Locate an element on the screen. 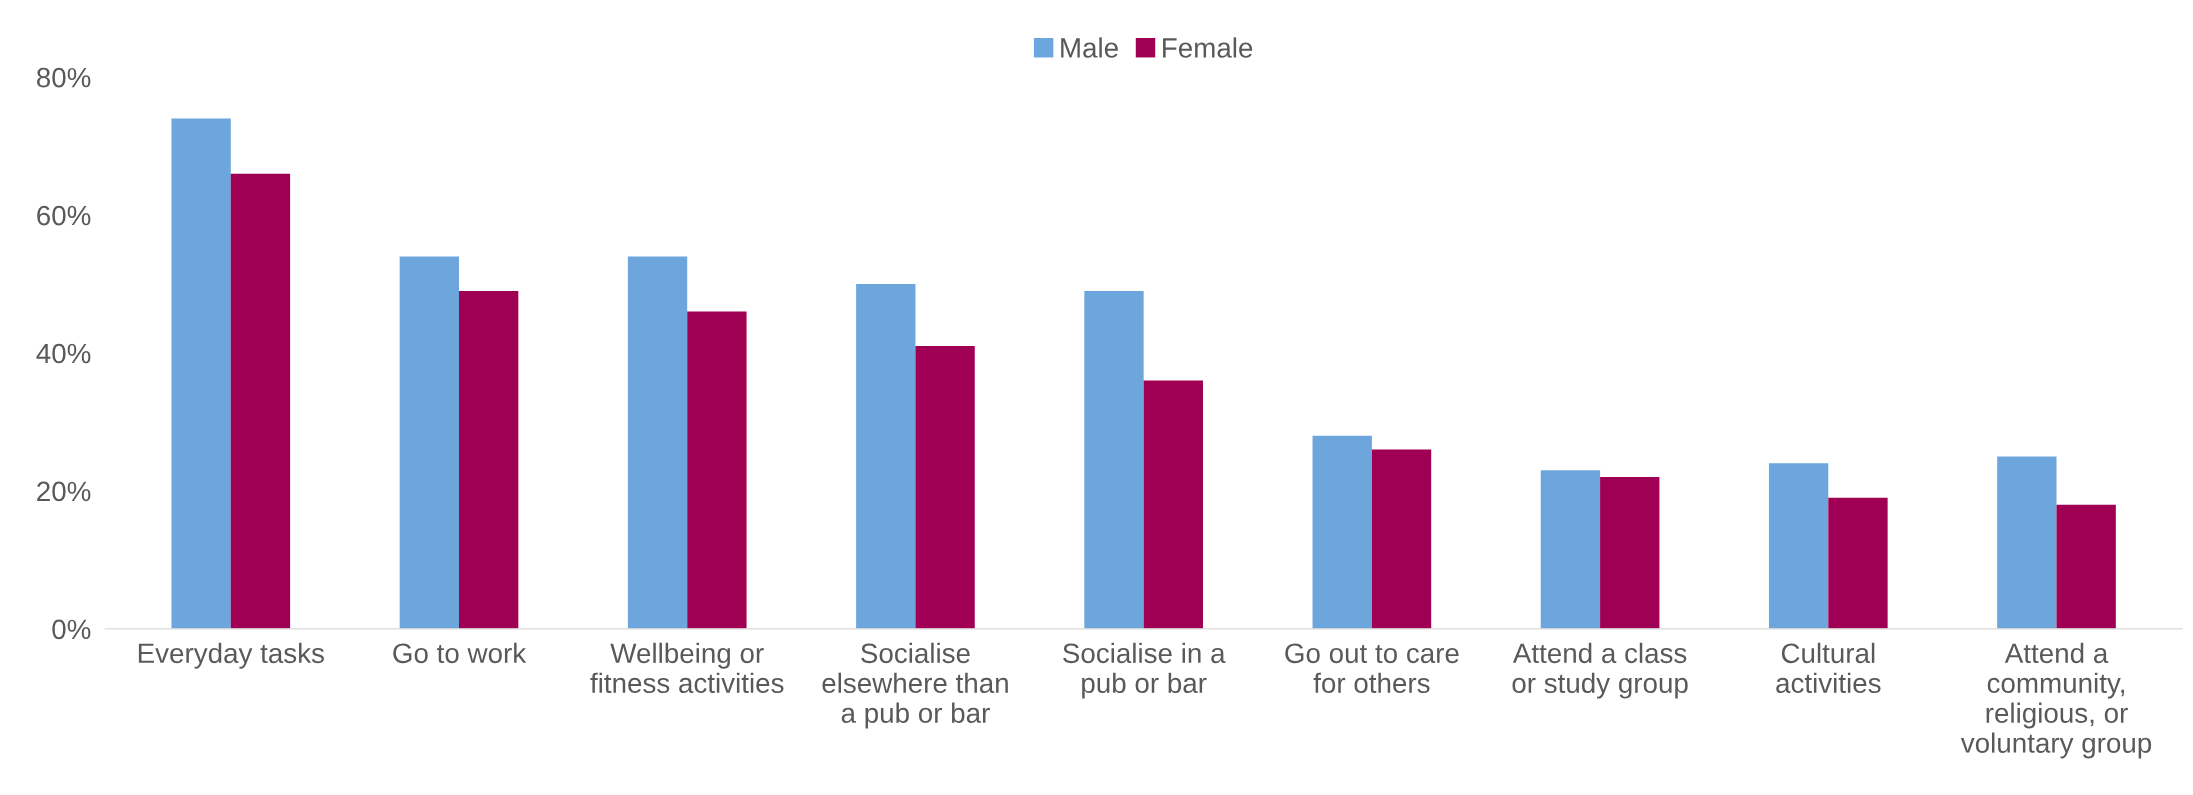  x-tick-label: Attend a class or study group is located at coordinates (1600, 670).